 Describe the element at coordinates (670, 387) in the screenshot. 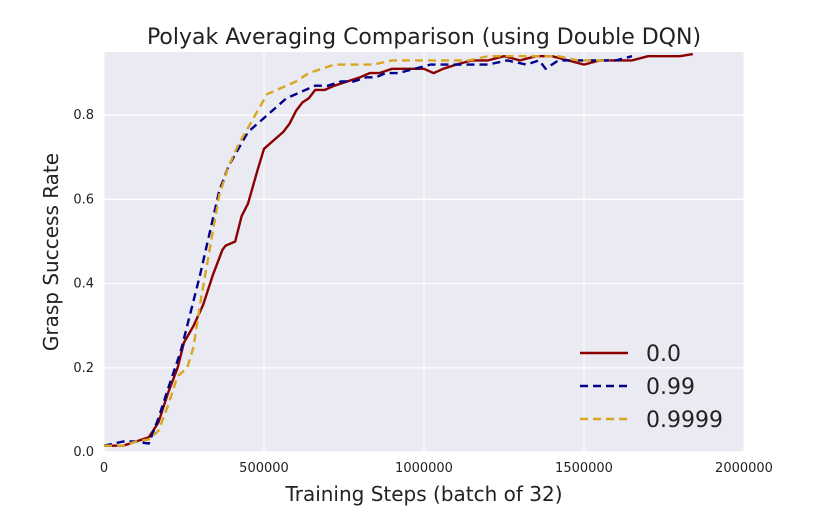

I see `legend-label-1: 0.99` at that location.